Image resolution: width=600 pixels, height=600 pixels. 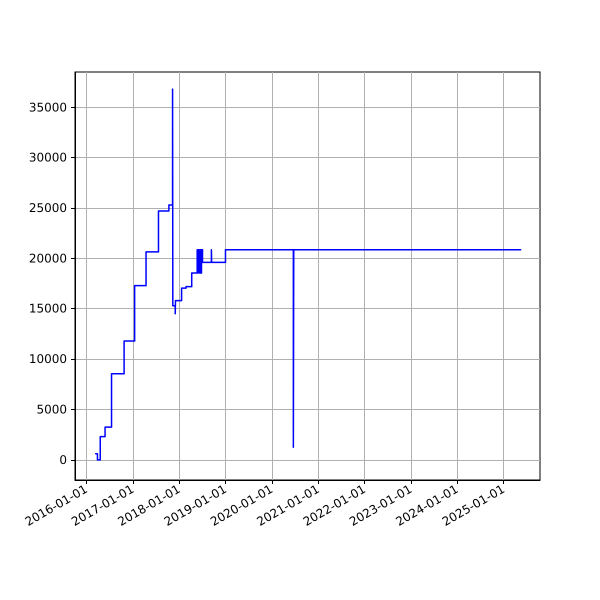 I want to click on y-tick-label: 0, so click(x=63, y=459).